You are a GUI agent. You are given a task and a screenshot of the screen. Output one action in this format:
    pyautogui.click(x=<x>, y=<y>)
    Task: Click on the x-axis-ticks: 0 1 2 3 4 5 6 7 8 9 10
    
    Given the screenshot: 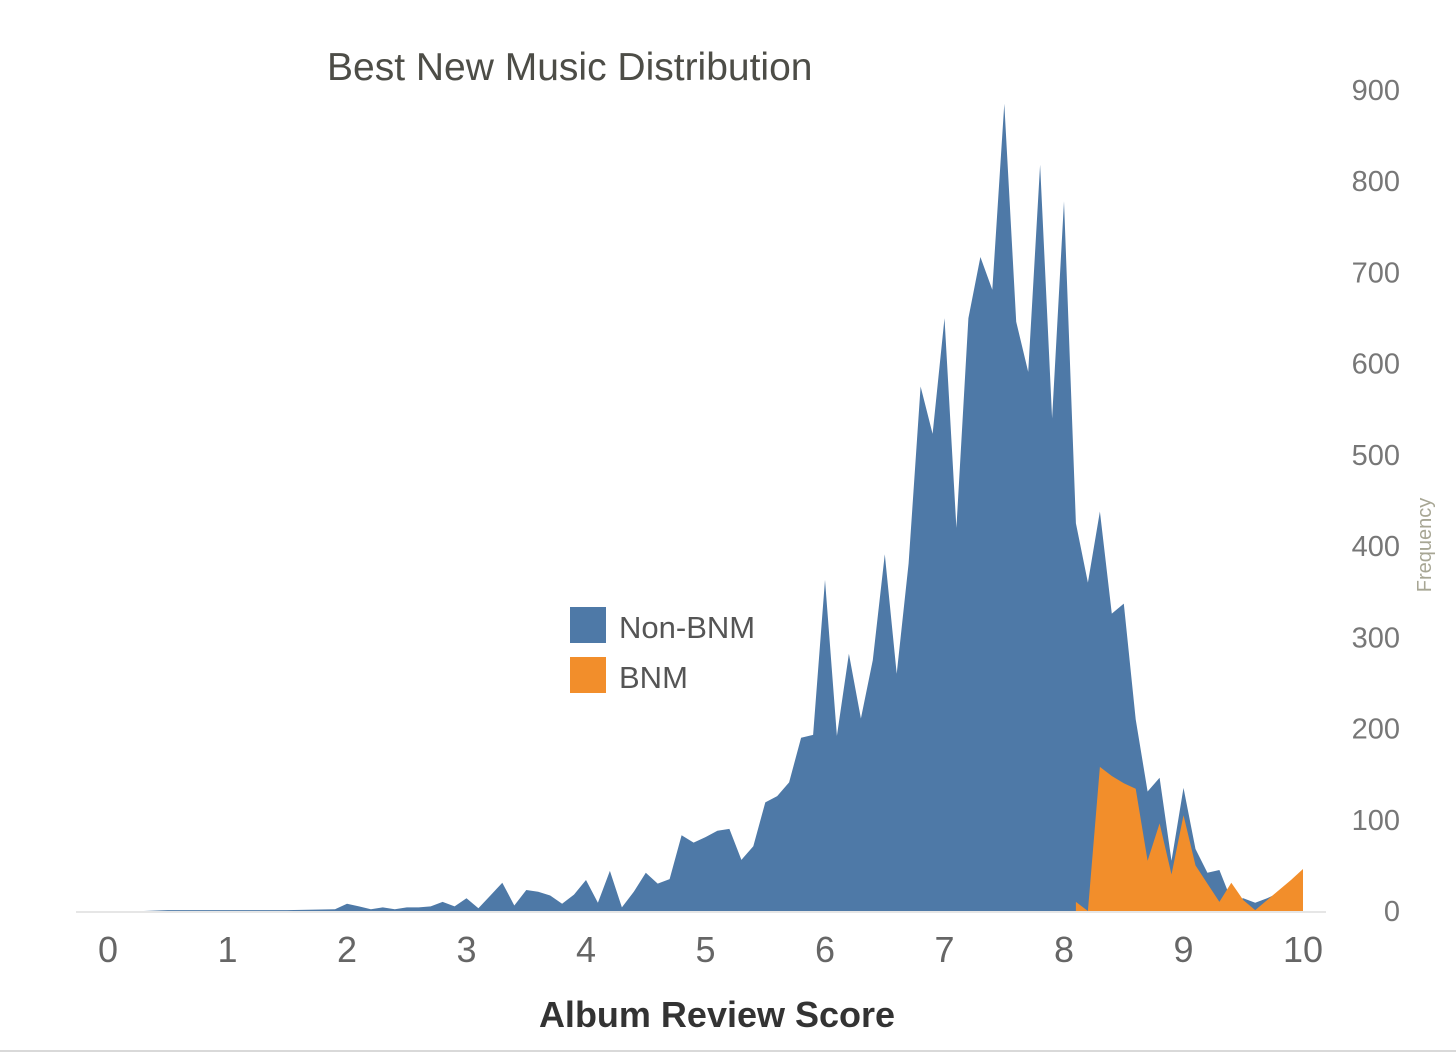 What is the action you would take?
    pyautogui.click(x=710, y=949)
    